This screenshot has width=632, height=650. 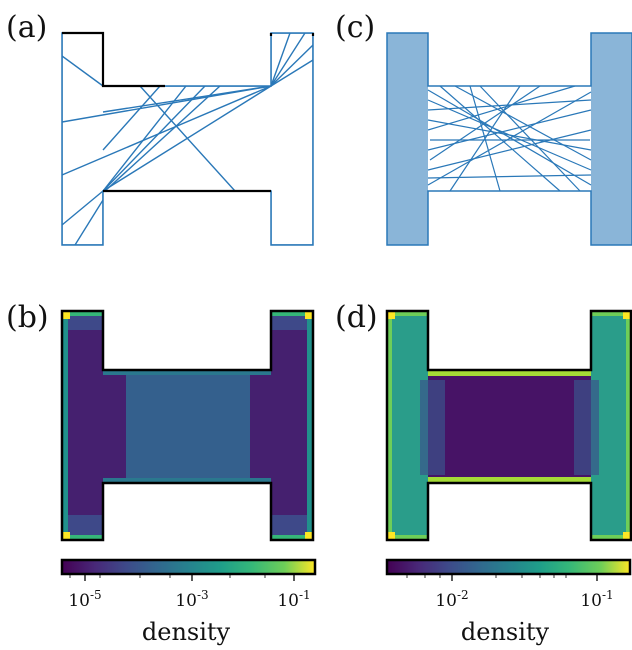 What do you see at coordinates (451, 599) in the screenshot?
I see `colorbar-d-tick-1: 10⁻²` at bounding box center [451, 599].